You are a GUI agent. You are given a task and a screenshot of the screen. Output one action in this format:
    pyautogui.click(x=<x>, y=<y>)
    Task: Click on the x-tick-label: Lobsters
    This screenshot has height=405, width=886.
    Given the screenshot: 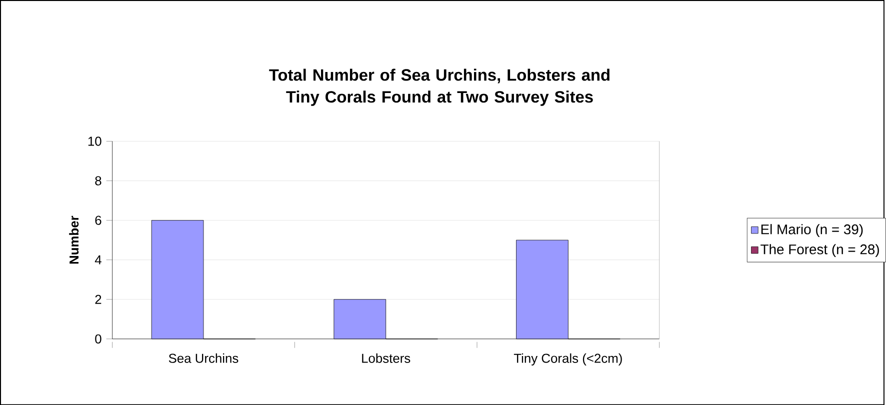 What is the action you would take?
    pyautogui.click(x=386, y=358)
    